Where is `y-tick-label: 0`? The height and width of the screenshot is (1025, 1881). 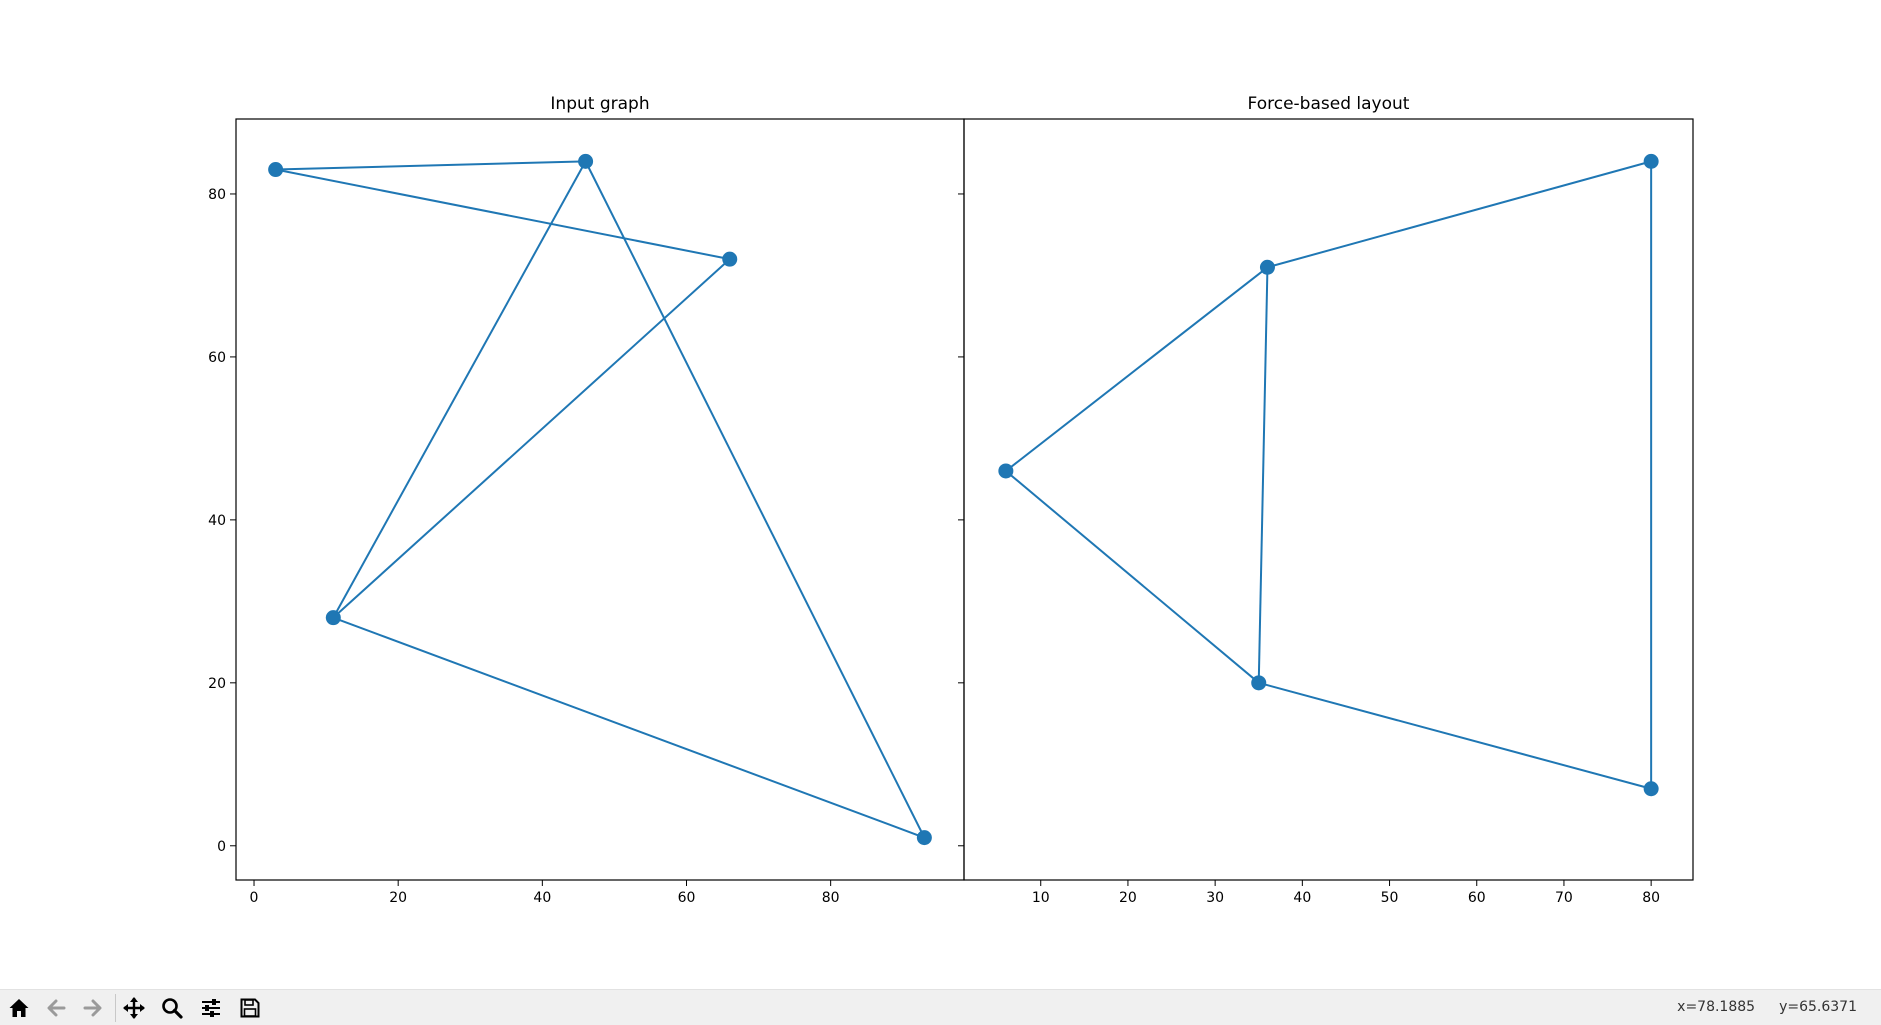 y-tick-label: 0 is located at coordinates (221, 847).